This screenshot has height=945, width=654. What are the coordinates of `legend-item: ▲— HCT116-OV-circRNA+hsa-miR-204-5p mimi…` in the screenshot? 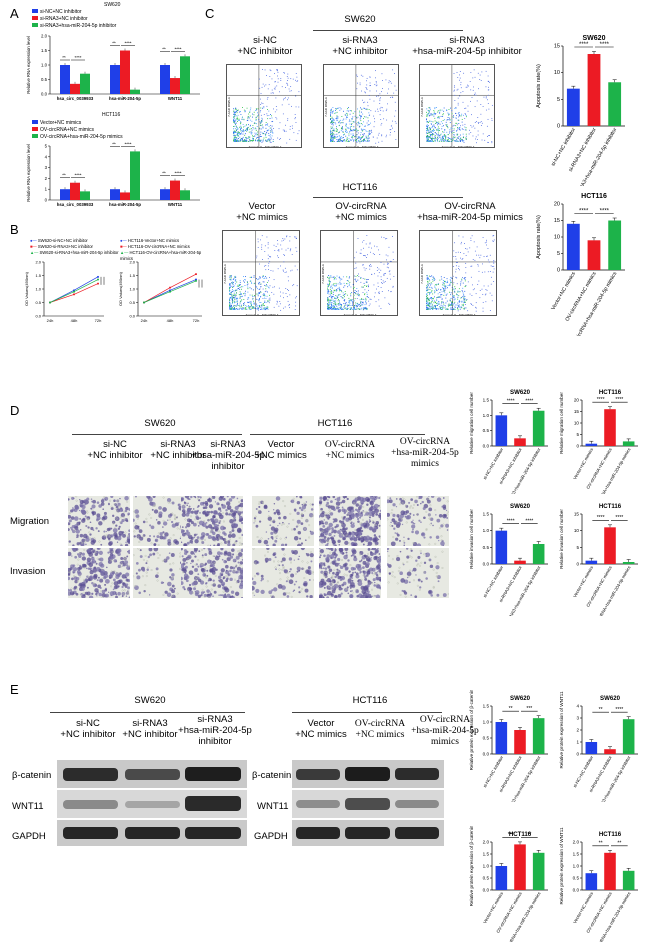 It's located at (161, 255).